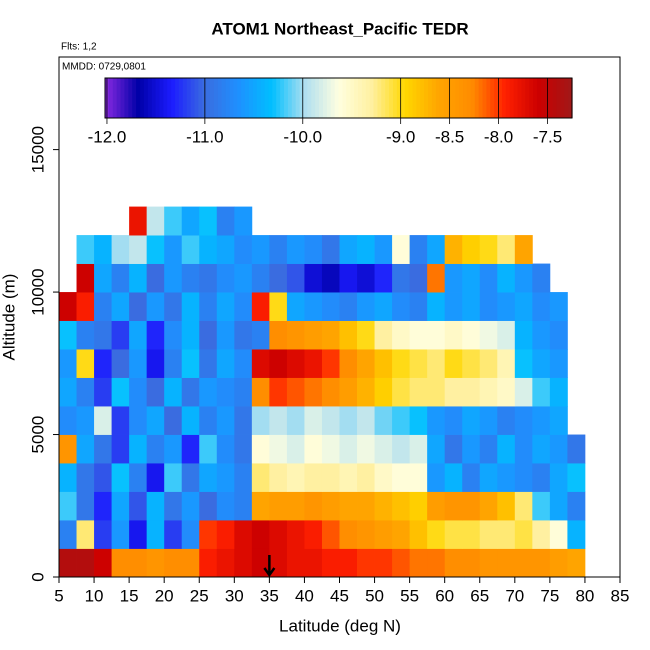 The image size is (650, 650). I want to click on annotation: MMDD: 0729,0801, so click(104, 67).